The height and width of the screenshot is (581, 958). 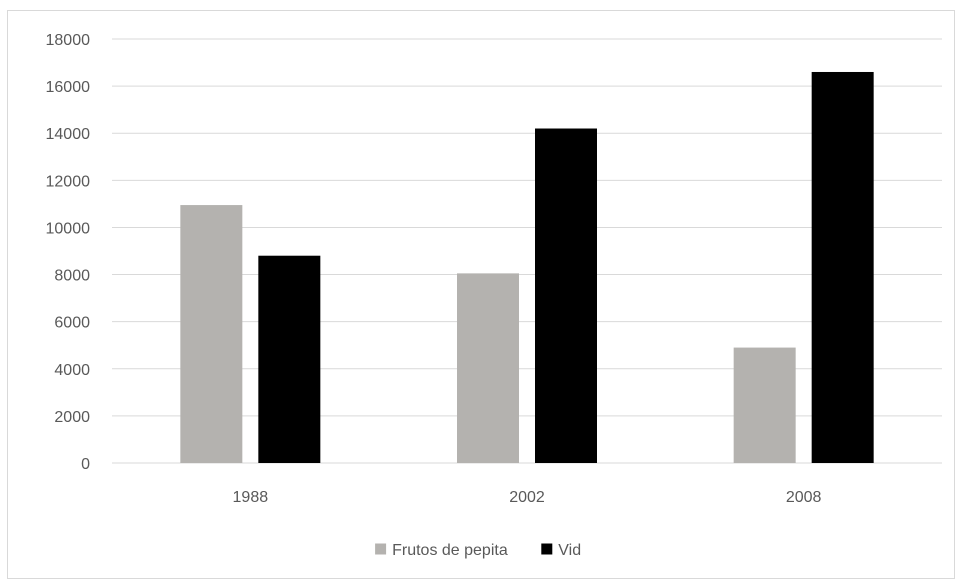 What do you see at coordinates (566, 295) in the screenshot?
I see `bar-vid-2002` at bounding box center [566, 295].